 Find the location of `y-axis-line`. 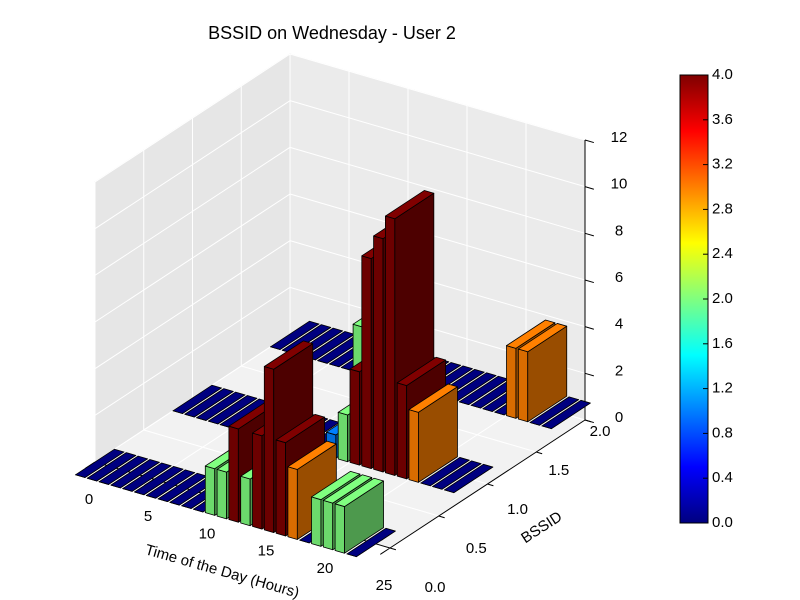

y-axis-line is located at coordinates (487, 484).